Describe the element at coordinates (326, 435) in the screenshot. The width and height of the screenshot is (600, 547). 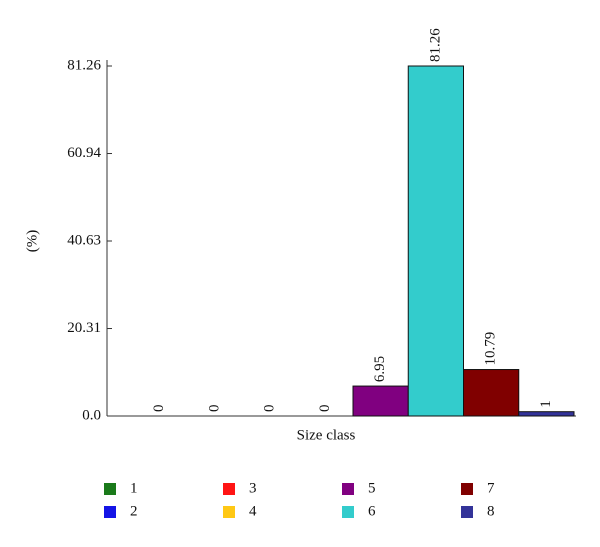
I see `x-axis-label: Size class` at that location.